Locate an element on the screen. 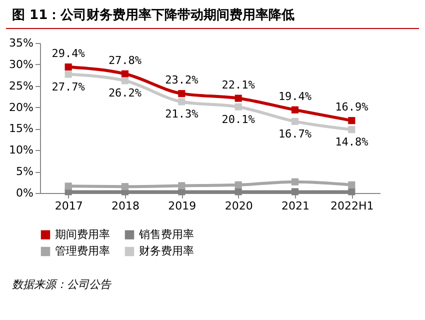 The image size is (425, 320). data-label: 20.1% is located at coordinates (239, 119).